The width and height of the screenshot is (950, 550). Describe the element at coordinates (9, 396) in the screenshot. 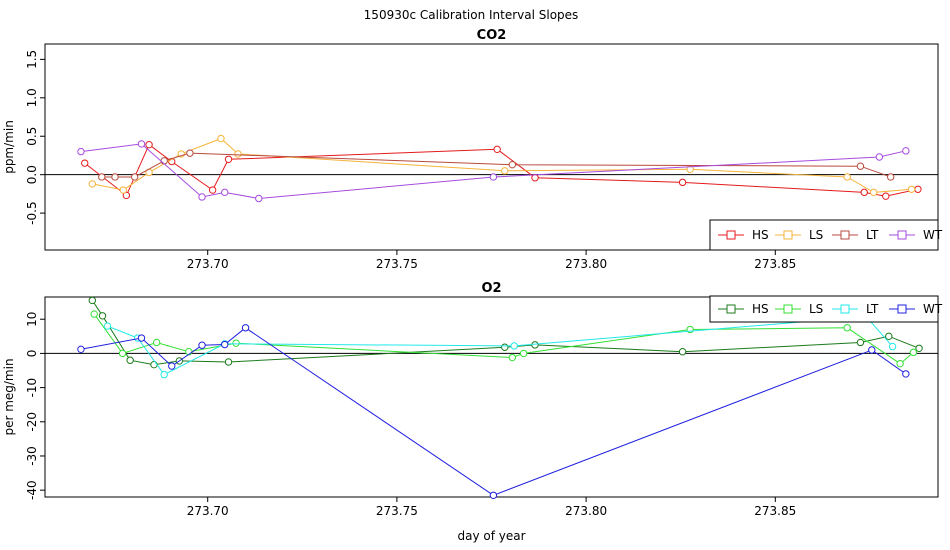

I see `o2-y-axis-label: per meg/min` at that location.